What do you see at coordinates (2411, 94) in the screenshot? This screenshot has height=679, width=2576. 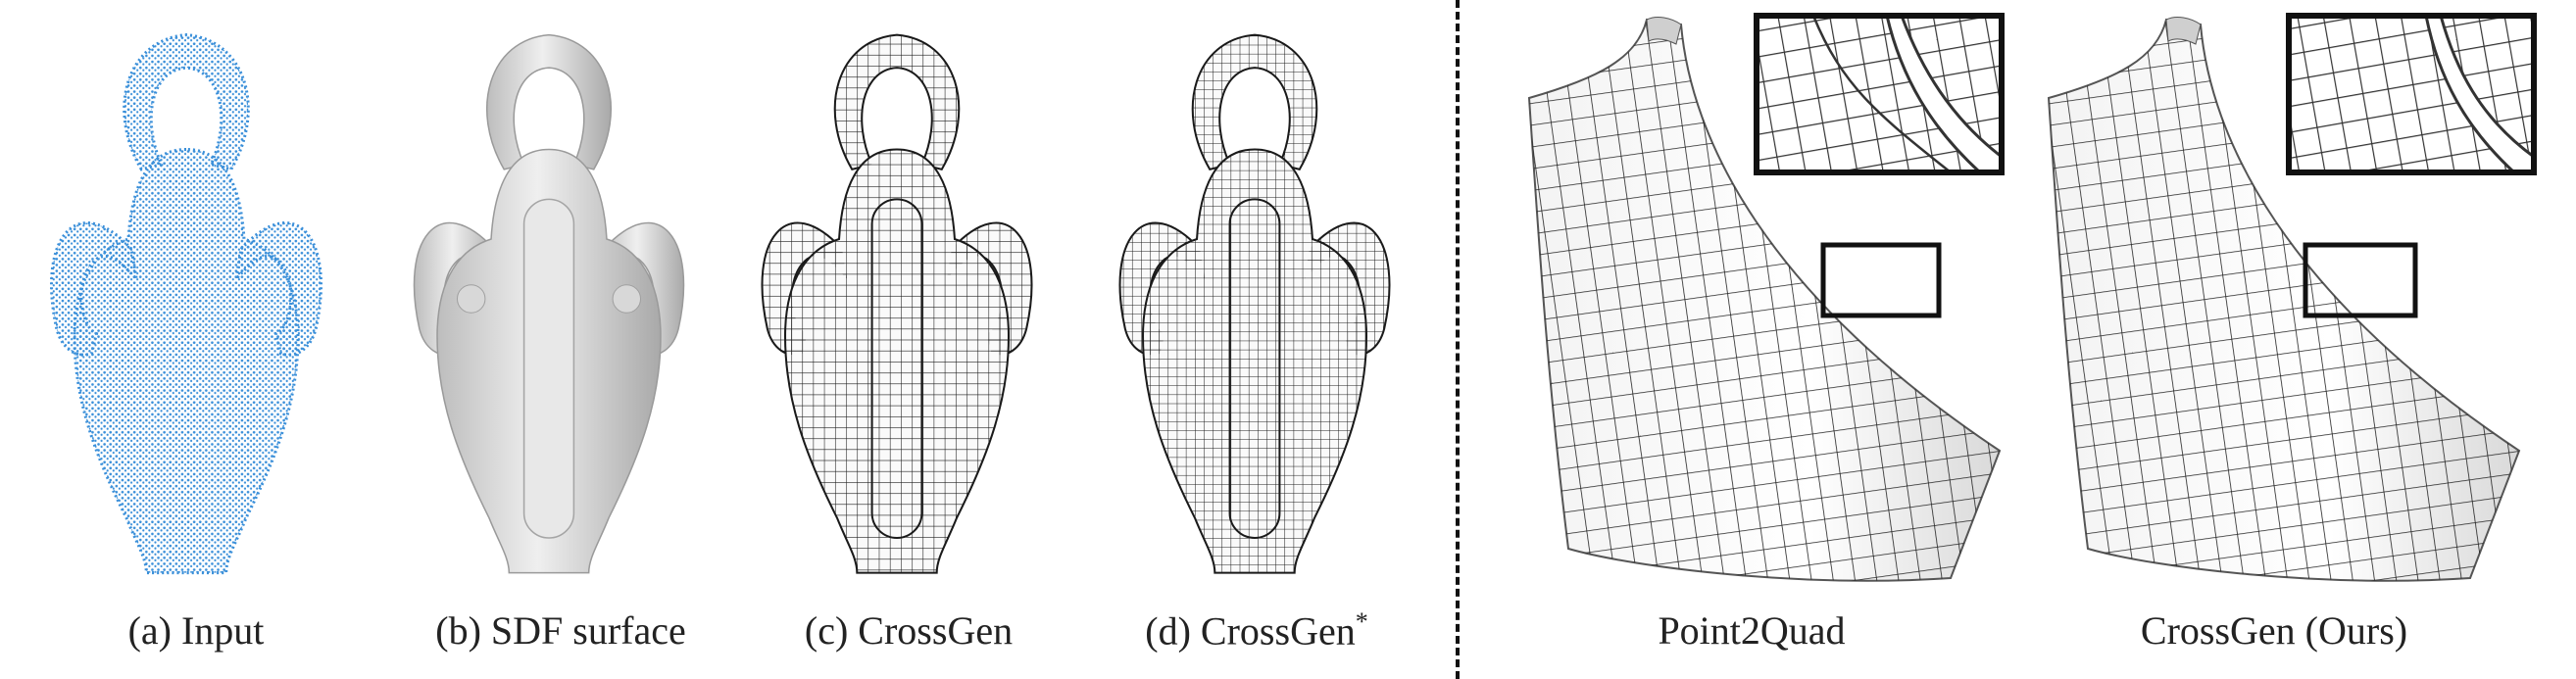 I see `crossgen-zoom-inset` at bounding box center [2411, 94].